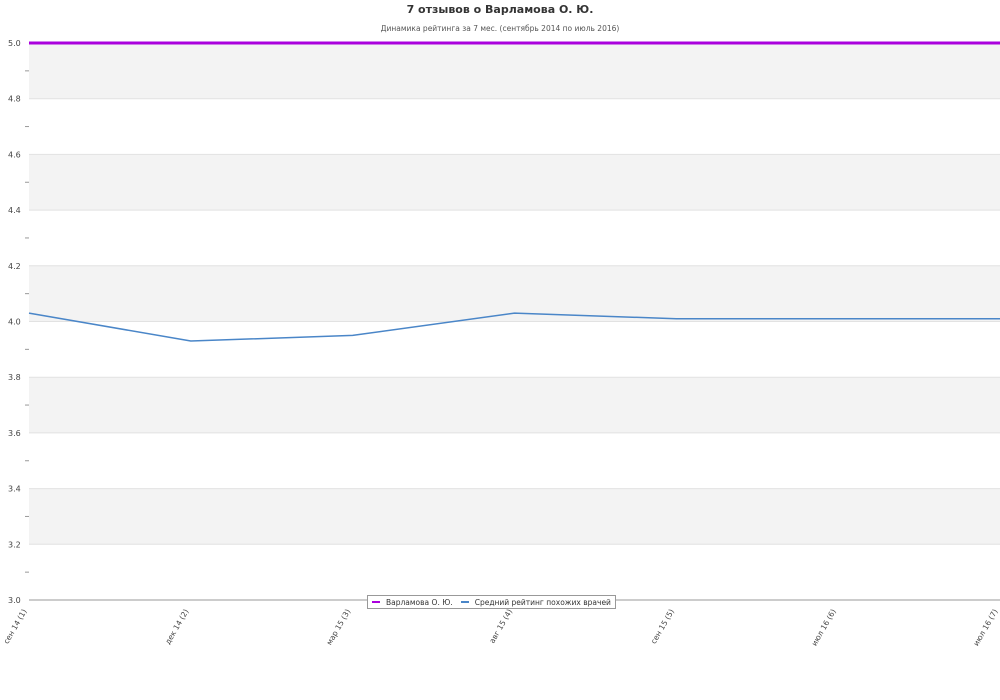 The image size is (1000, 700). Describe the element at coordinates (14, 489) in the screenshot. I see `y-tick-label: 3.4` at that location.